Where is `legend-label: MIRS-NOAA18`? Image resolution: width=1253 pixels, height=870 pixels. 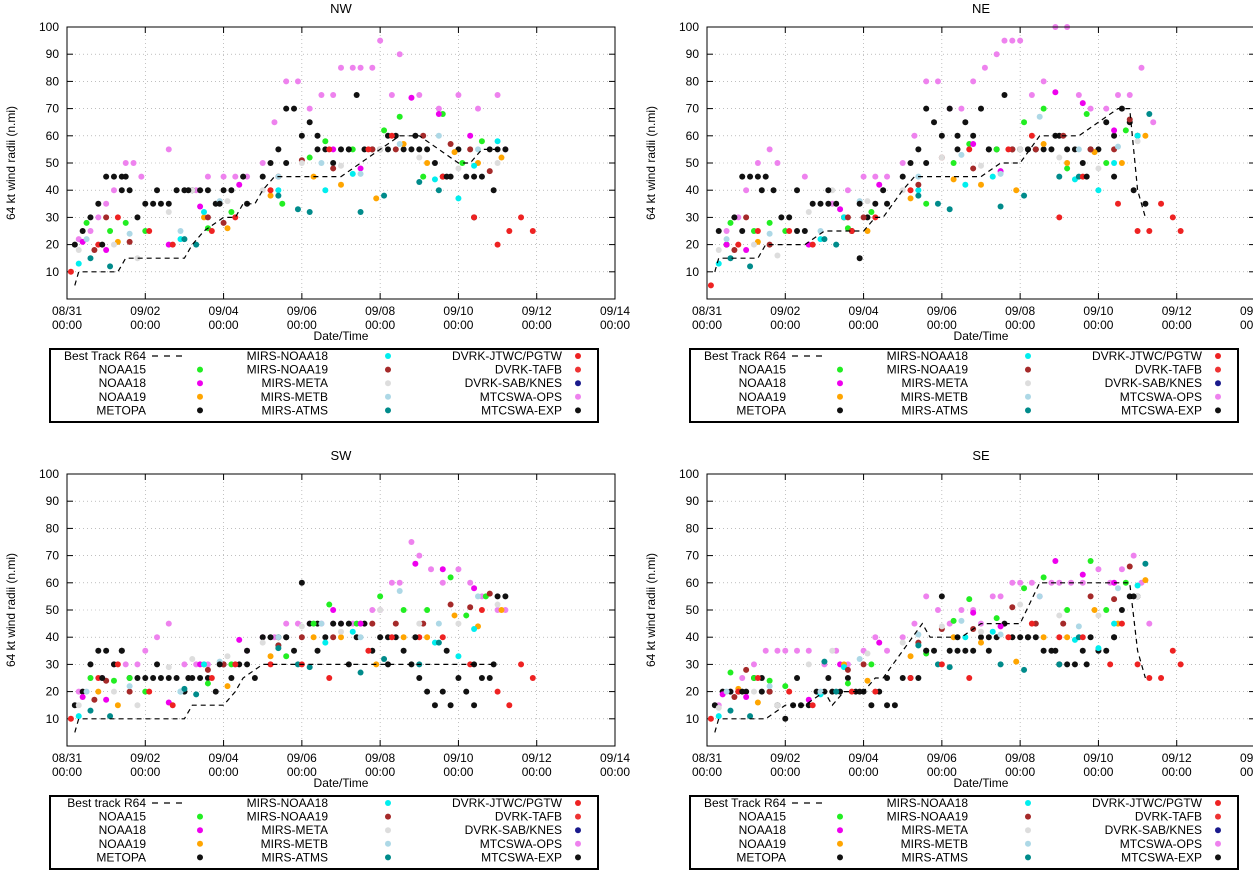 legend-label: MIRS-NOAA18 is located at coordinates (288, 356).